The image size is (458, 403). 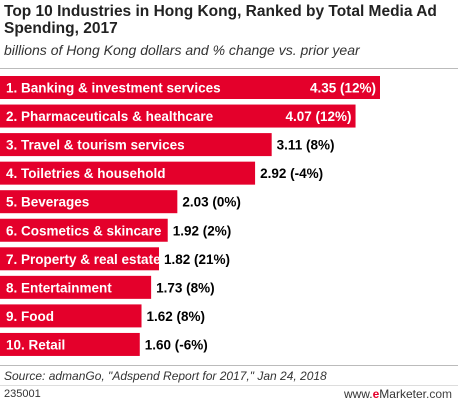 What do you see at coordinates (343, 88) in the screenshot?
I see `value-label: 4.35 (12%)` at bounding box center [343, 88].